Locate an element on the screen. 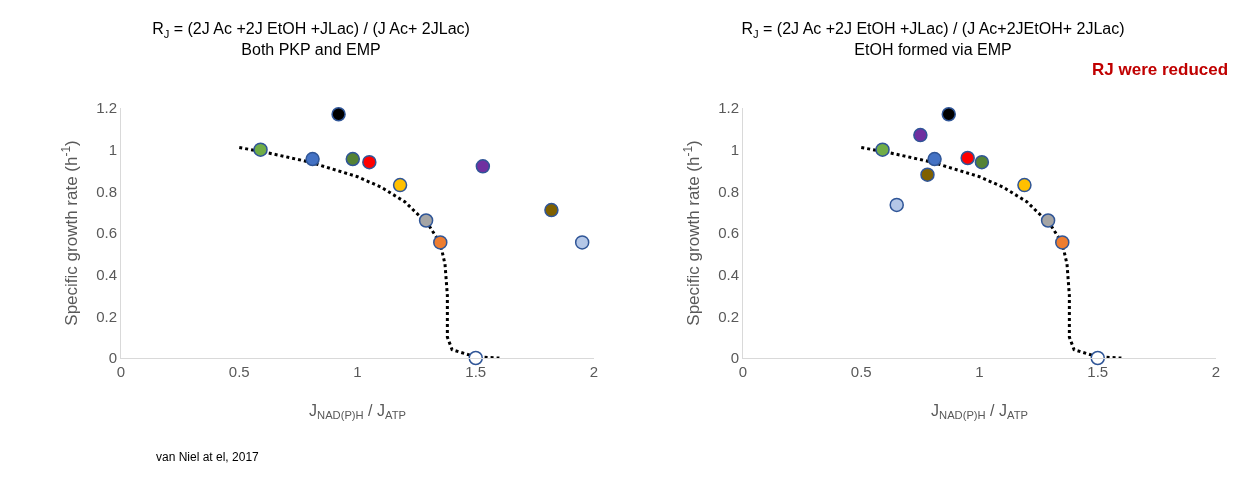 This screenshot has width=1244, height=489. chart-subtitle: EtOH formed via EMP is located at coordinates (933, 50).